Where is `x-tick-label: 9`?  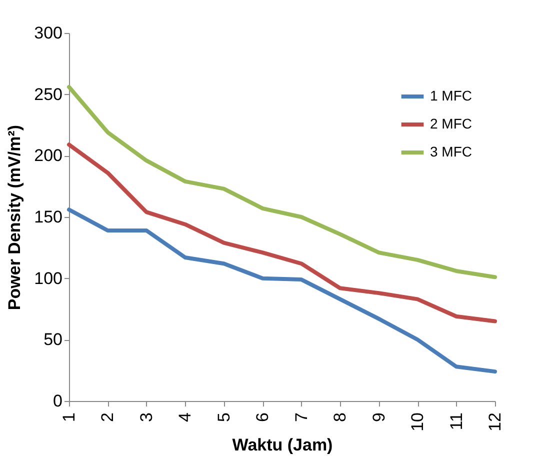
x-tick-label: 9 is located at coordinates (378, 417).